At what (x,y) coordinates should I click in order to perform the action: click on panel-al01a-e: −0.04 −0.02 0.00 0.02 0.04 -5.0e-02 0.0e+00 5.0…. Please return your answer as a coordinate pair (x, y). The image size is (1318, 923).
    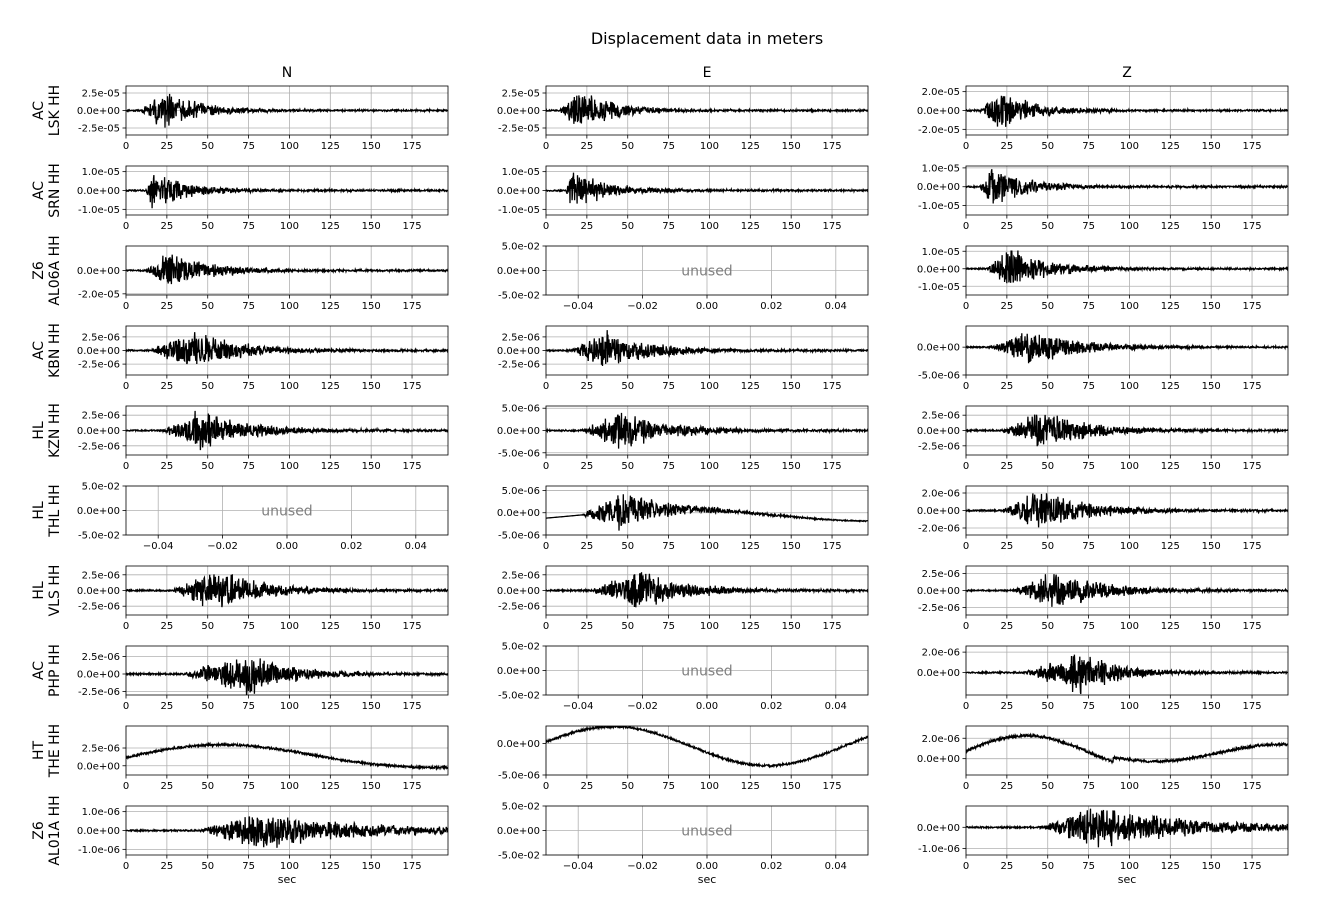
    Looking at the image, I should click on (683, 837).